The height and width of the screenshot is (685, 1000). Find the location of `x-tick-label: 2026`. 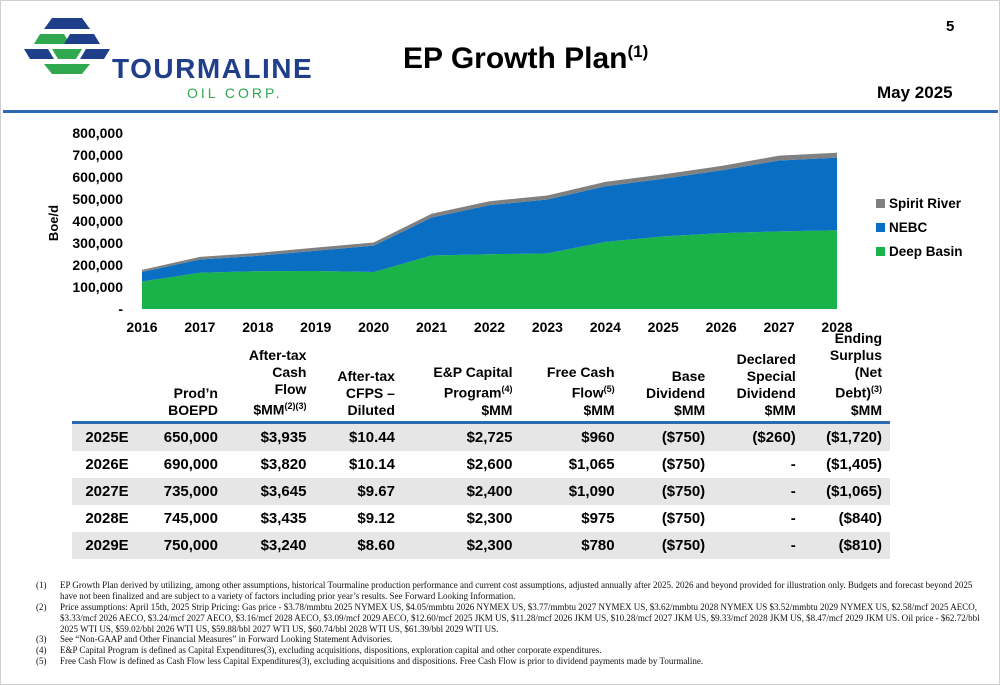

x-tick-label: 2026 is located at coordinates (721, 327).